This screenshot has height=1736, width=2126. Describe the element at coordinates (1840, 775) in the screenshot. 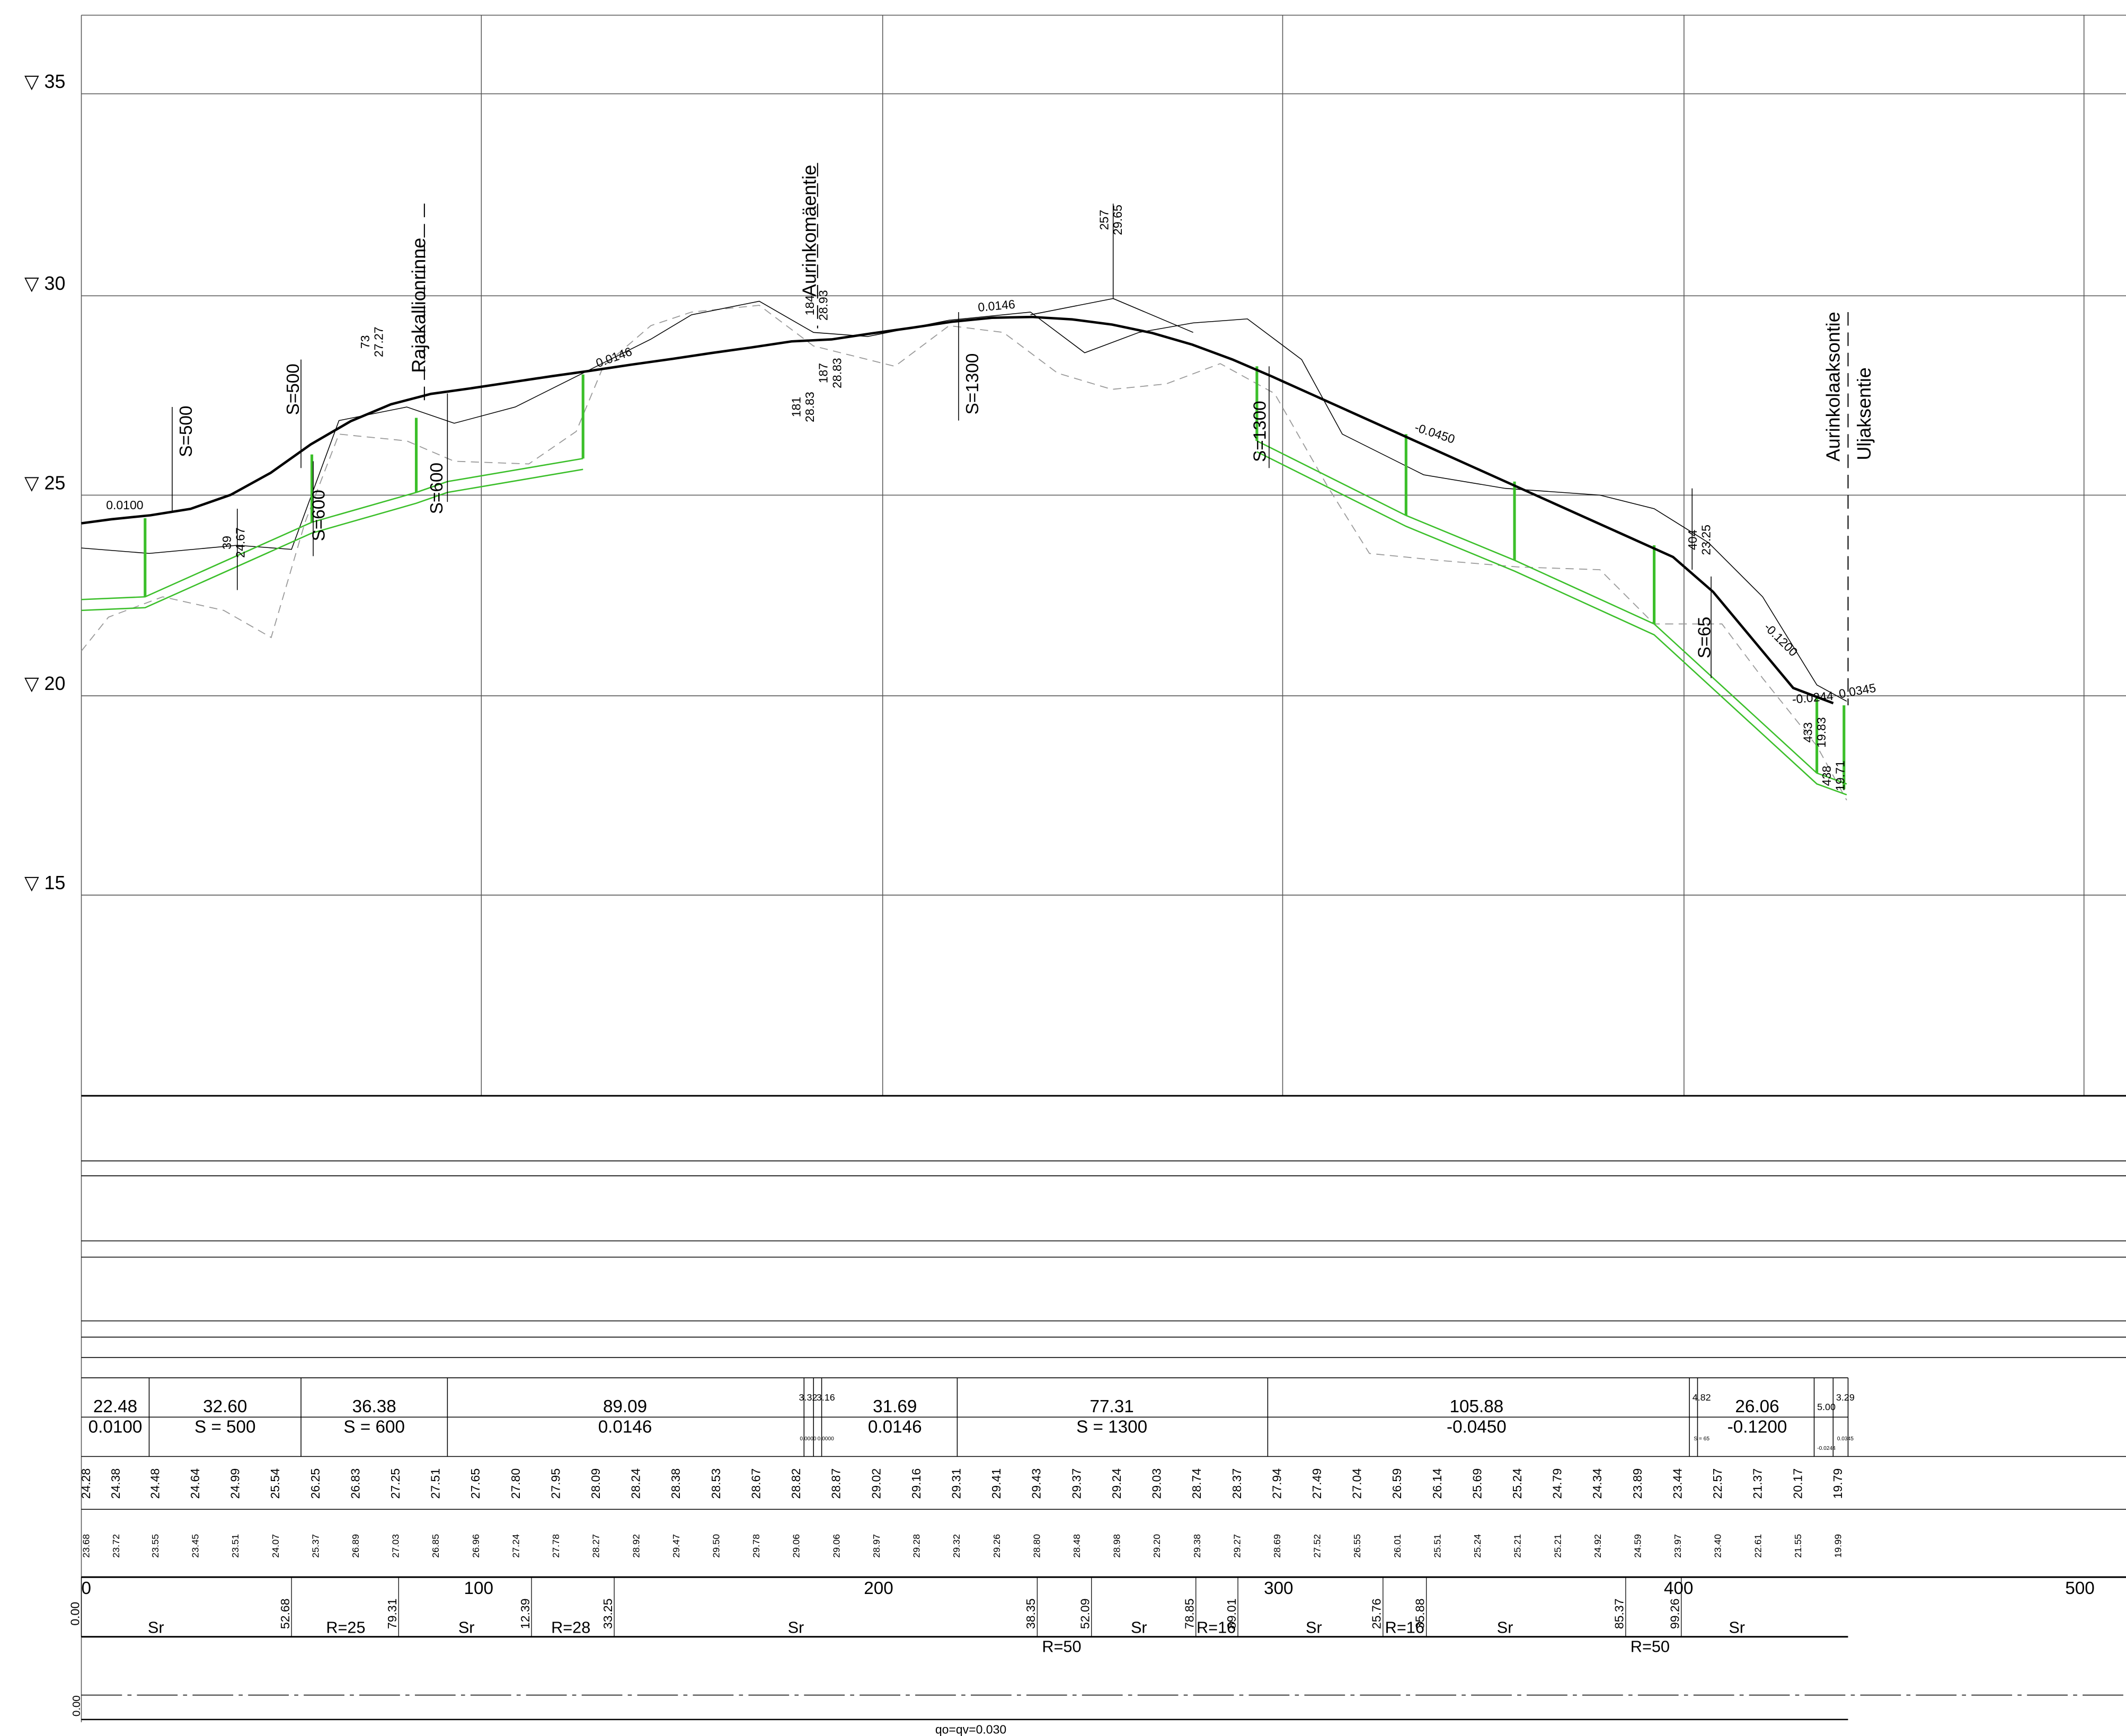

I see `point-elevation: 19.71` at that location.